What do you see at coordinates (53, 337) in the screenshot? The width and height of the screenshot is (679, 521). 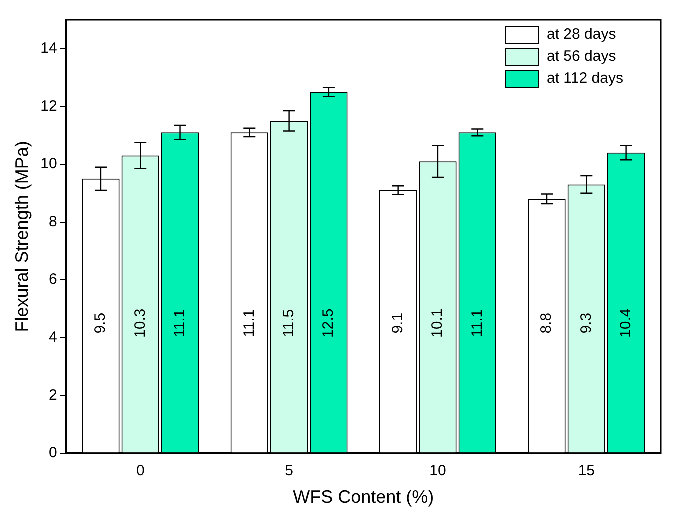 I see `y-tick-label: 4` at bounding box center [53, 337].